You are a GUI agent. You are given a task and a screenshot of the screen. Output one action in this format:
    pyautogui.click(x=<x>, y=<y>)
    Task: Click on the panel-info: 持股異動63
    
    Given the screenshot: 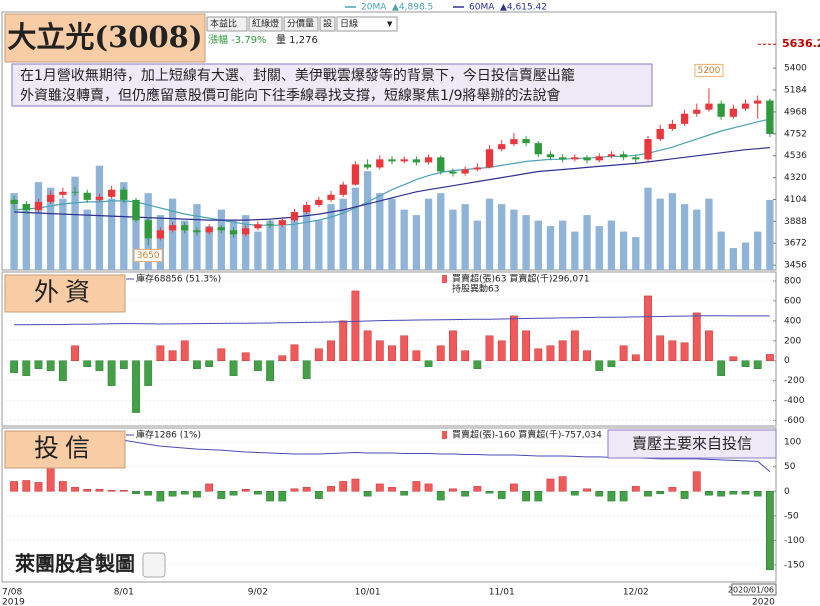 What is the action you would take?
    pyautogui.click(x=475, y=289)
    